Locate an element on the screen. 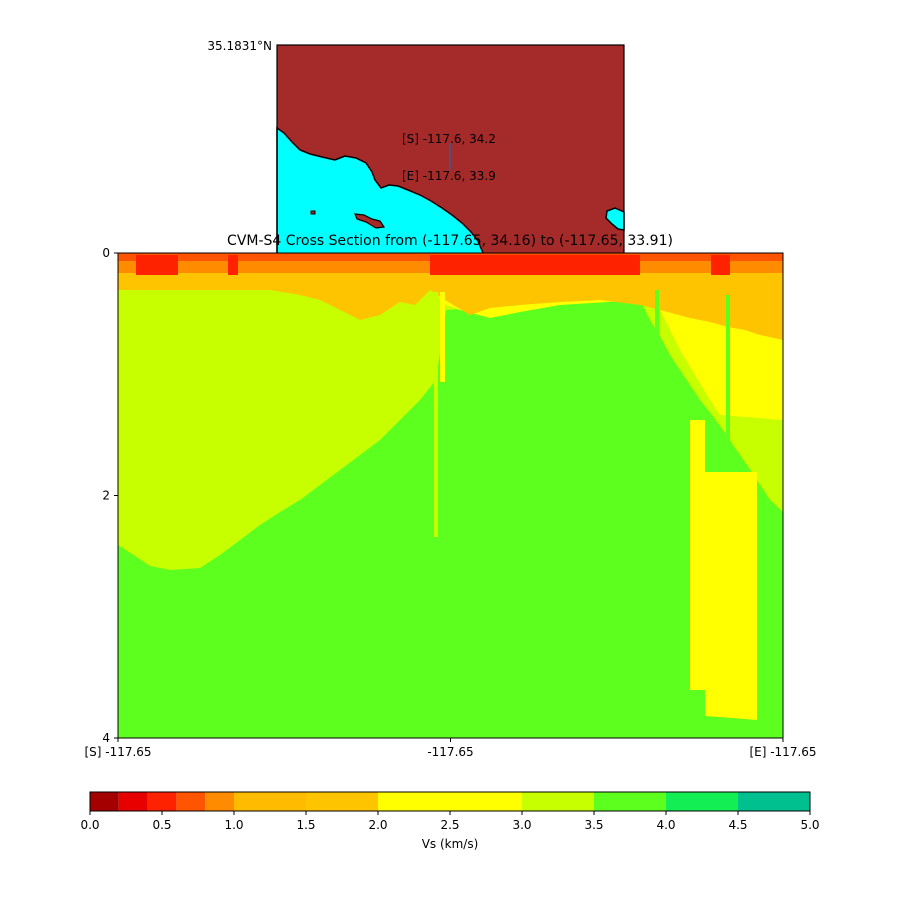 The image size is (900, 900). x-tick-label: [S] -117.65 is located at coordinates (117, 752).